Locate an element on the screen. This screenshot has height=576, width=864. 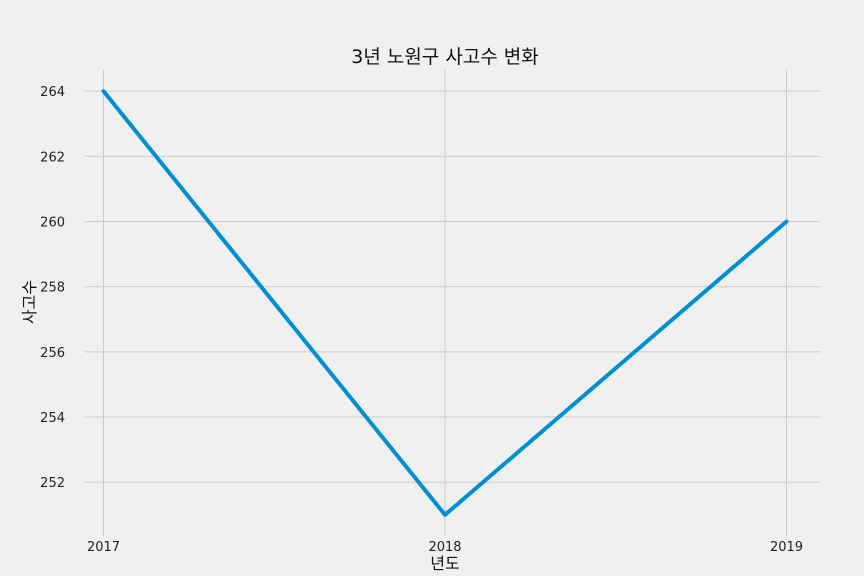
x-tick-label: 2017 is located at coordinates (103, 547).